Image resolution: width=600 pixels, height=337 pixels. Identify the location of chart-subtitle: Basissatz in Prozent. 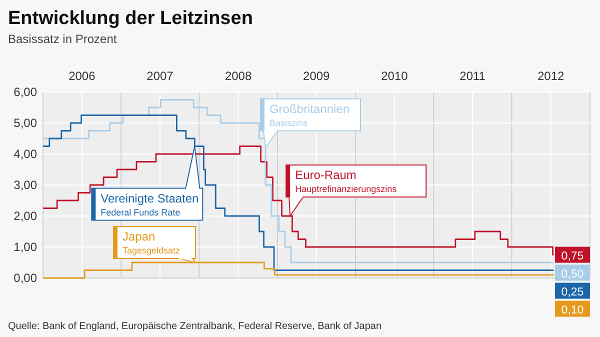
(63, 39).